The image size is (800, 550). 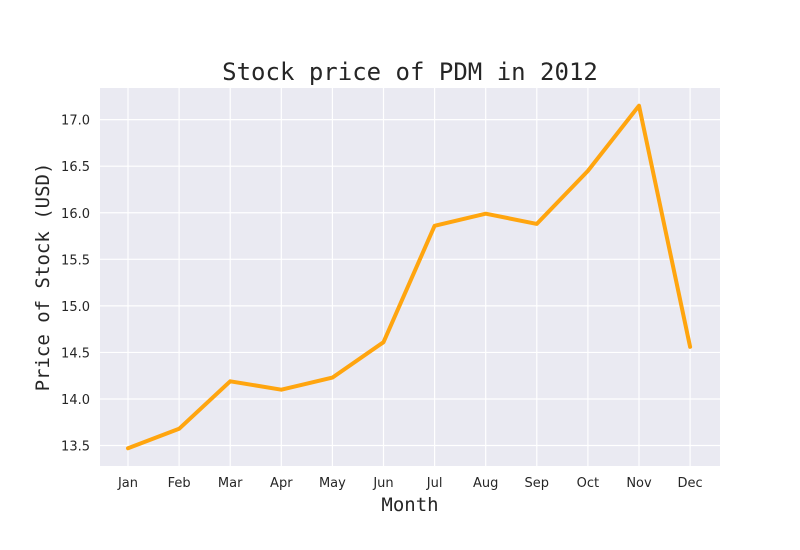 I want to click on x-tick-label: Dec, so click(x=690, y=483).